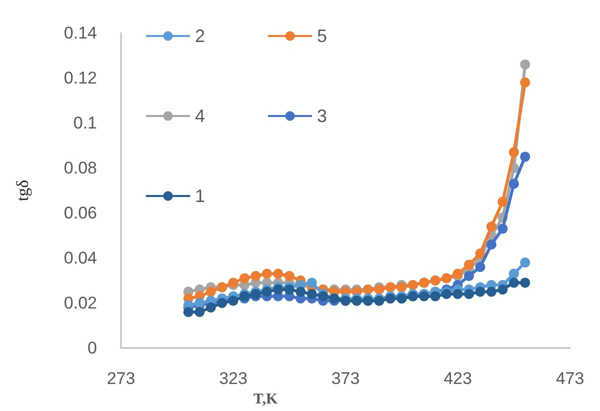 Image resolution: width=600 pixels, height=411 pixels. Describe the element at coordinates (345, 378) in the screenshot. I see `x-tick-label: 373` at that location.